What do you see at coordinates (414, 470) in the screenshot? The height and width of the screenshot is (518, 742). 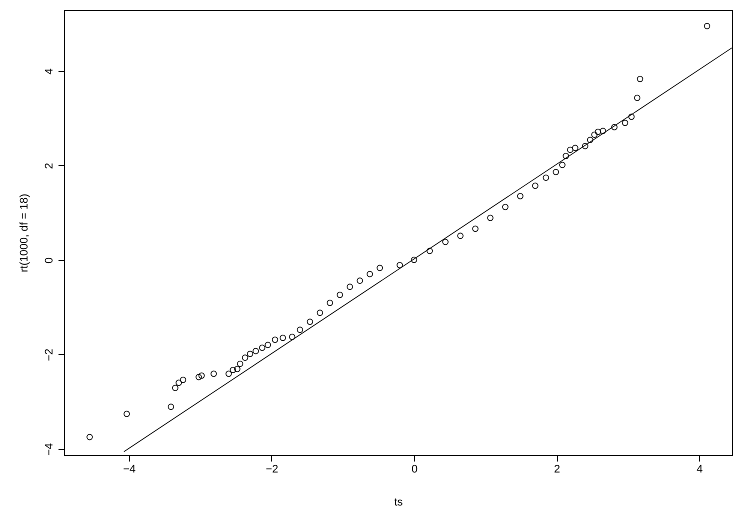 I see `x-tick-label: 0` at bounding box center [414, 470].